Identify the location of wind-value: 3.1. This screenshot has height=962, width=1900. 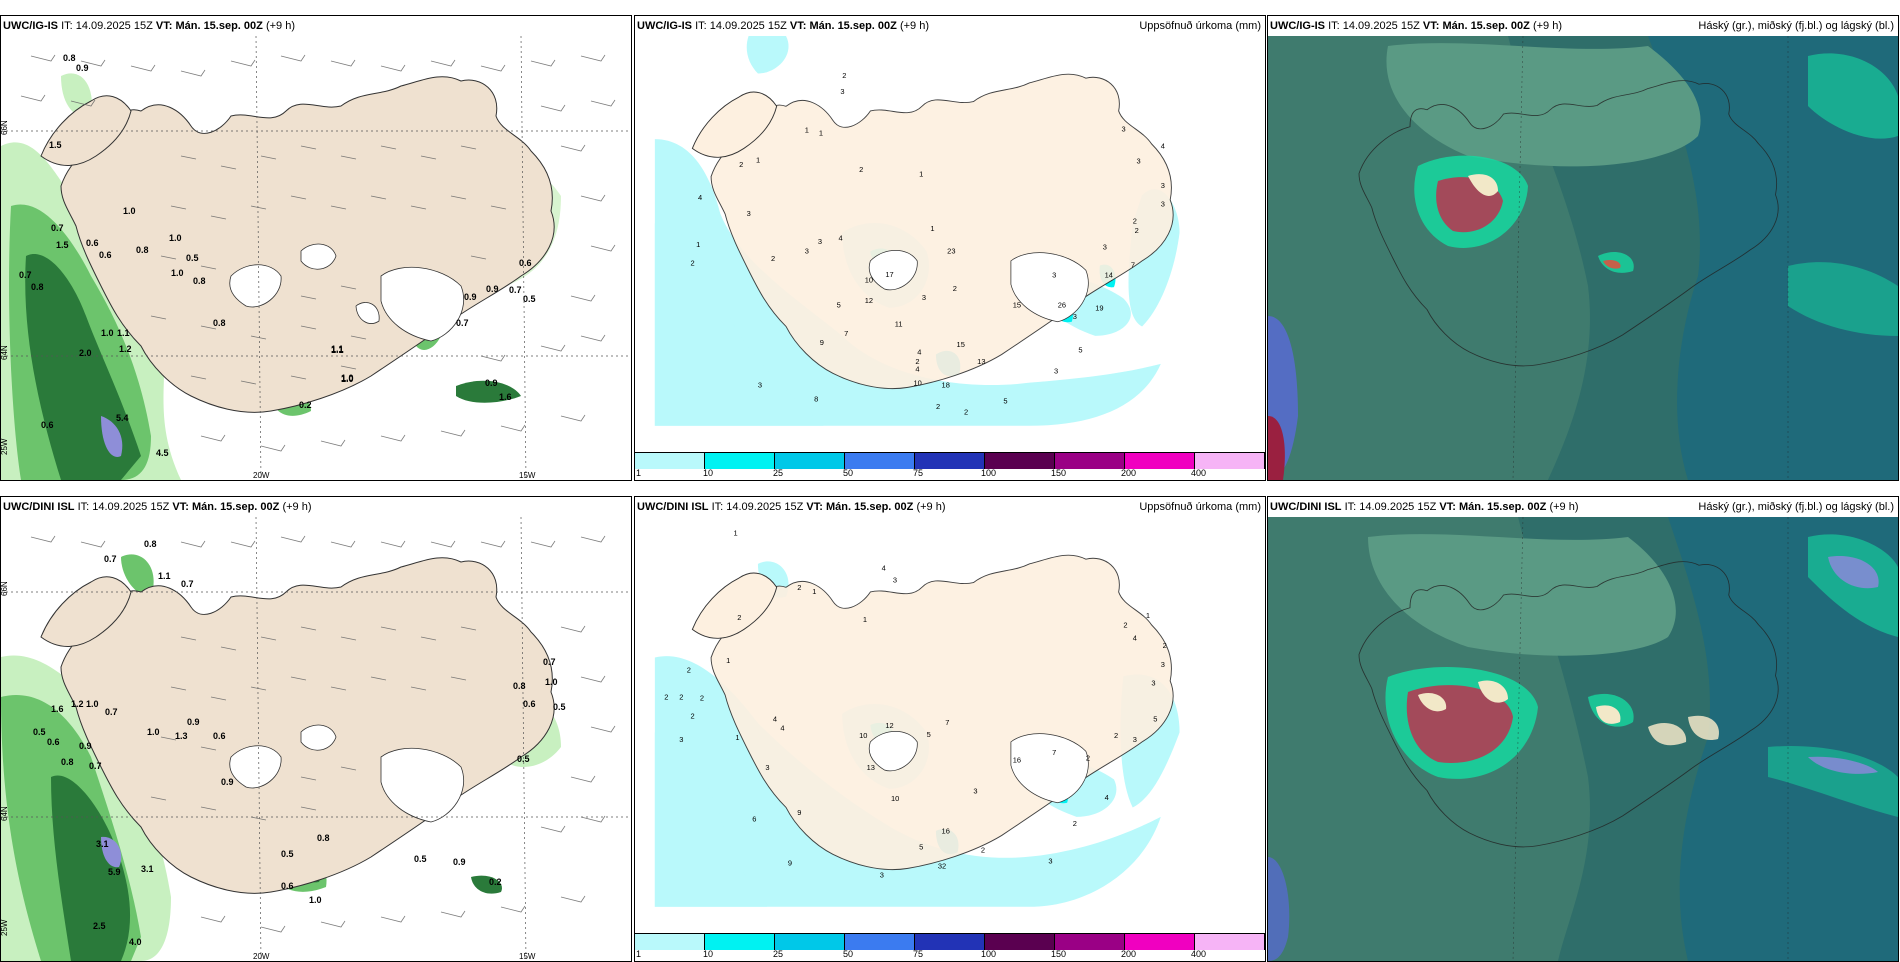
(102, 844).